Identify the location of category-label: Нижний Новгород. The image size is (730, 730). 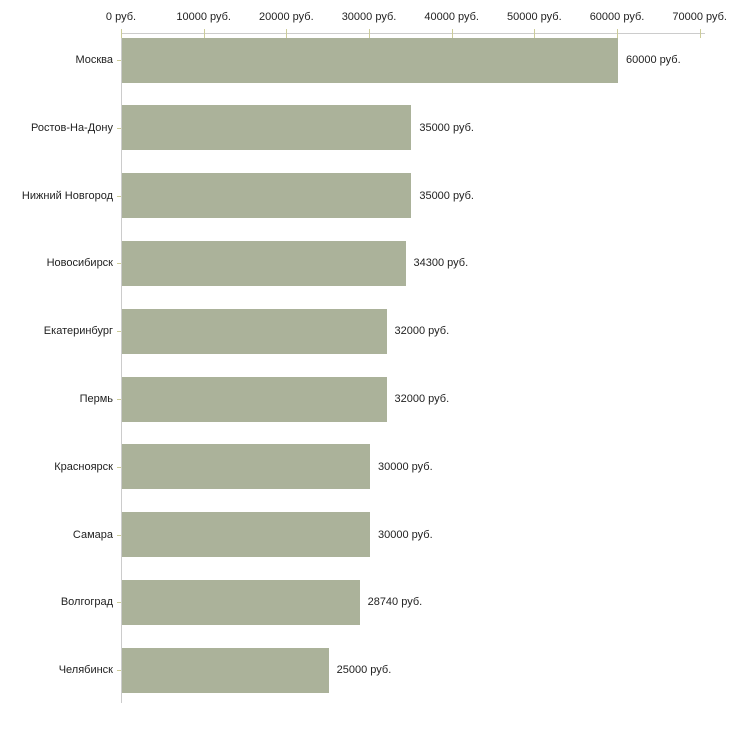
(67, 195).